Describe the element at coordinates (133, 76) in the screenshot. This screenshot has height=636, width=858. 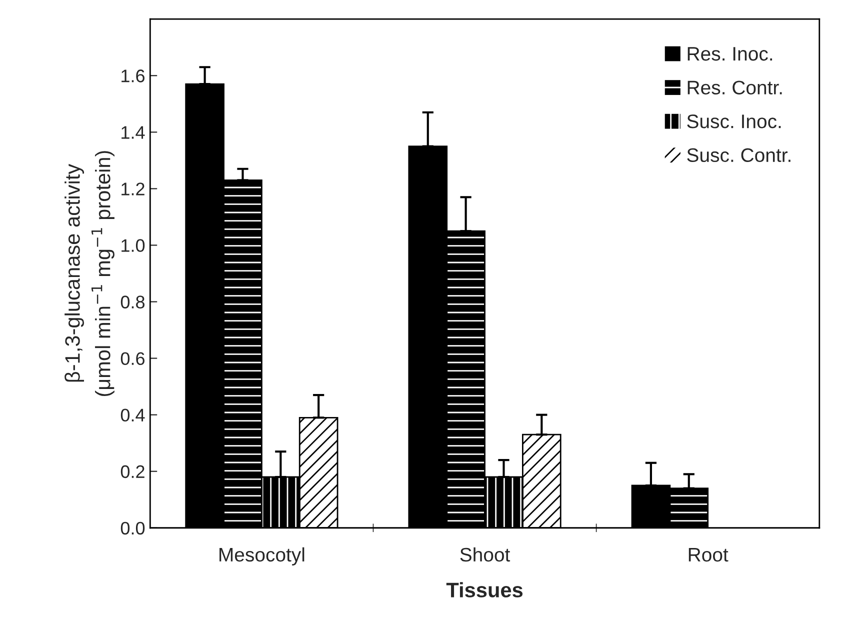
I see `y-tick-label: 1.6` at that location.